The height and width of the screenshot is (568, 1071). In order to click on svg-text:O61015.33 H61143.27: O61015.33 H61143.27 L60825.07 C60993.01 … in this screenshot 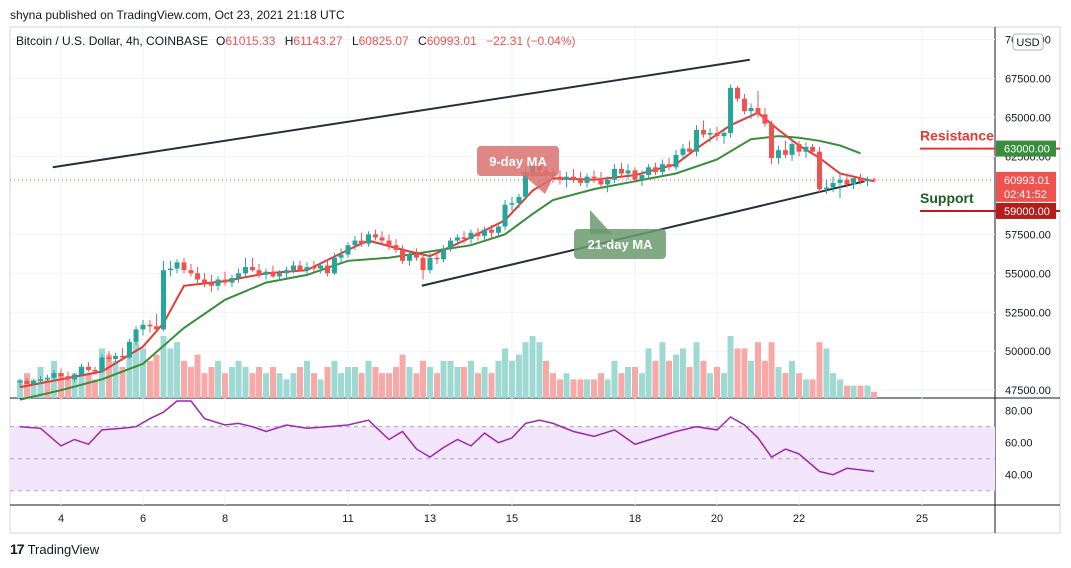, I will do `click(396, 41)`.